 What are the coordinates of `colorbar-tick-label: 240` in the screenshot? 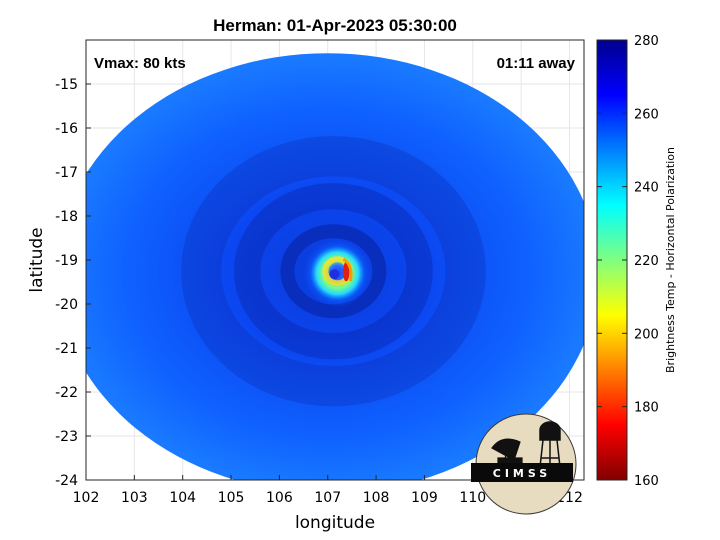 It's located at (646, 188).